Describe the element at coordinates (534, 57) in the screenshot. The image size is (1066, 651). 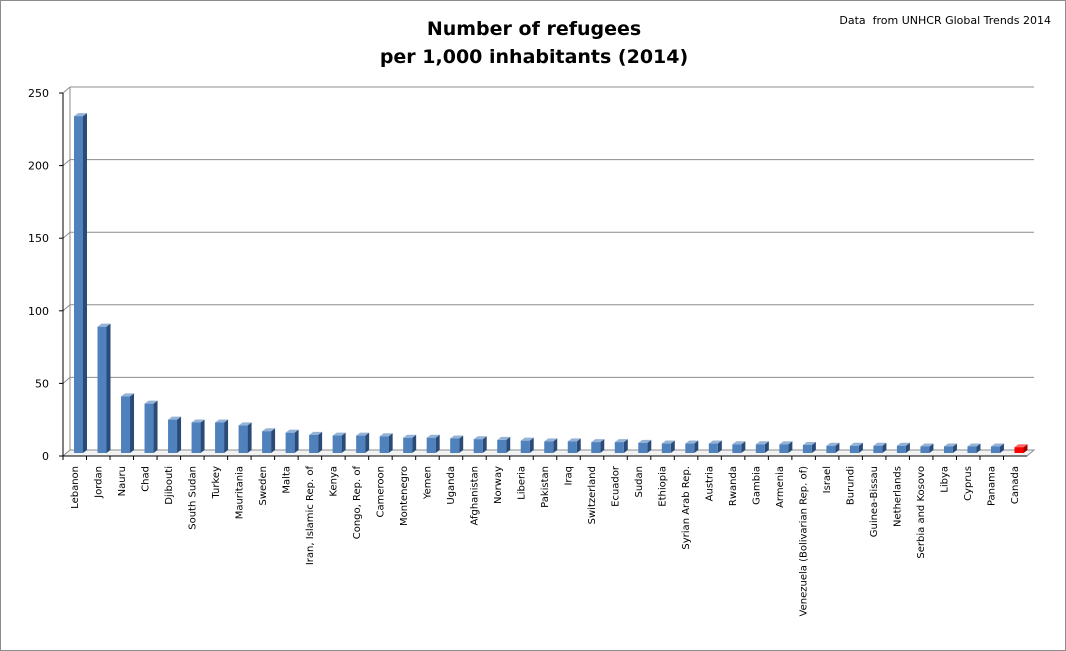
I see `chart-title-line-2: per 1,000 inhabitants (2014)` at that location.